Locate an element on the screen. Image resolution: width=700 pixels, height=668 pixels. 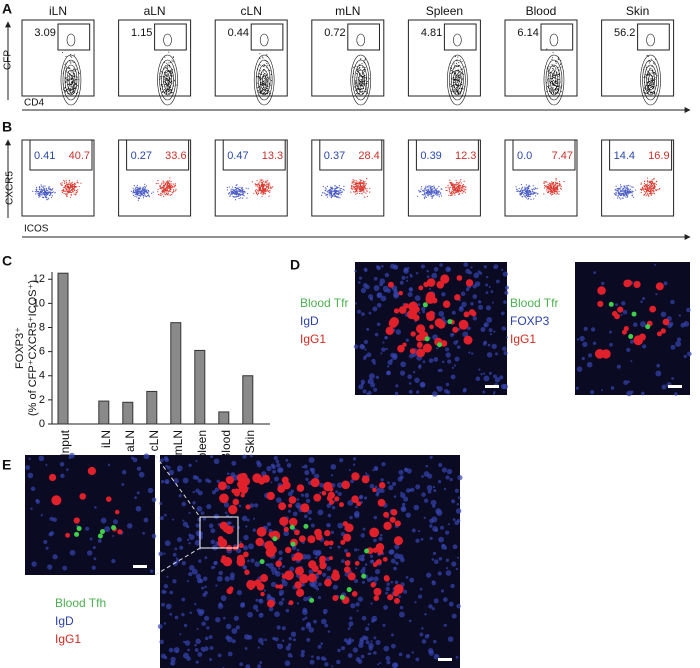
contour is located at coordinates (554, 80).